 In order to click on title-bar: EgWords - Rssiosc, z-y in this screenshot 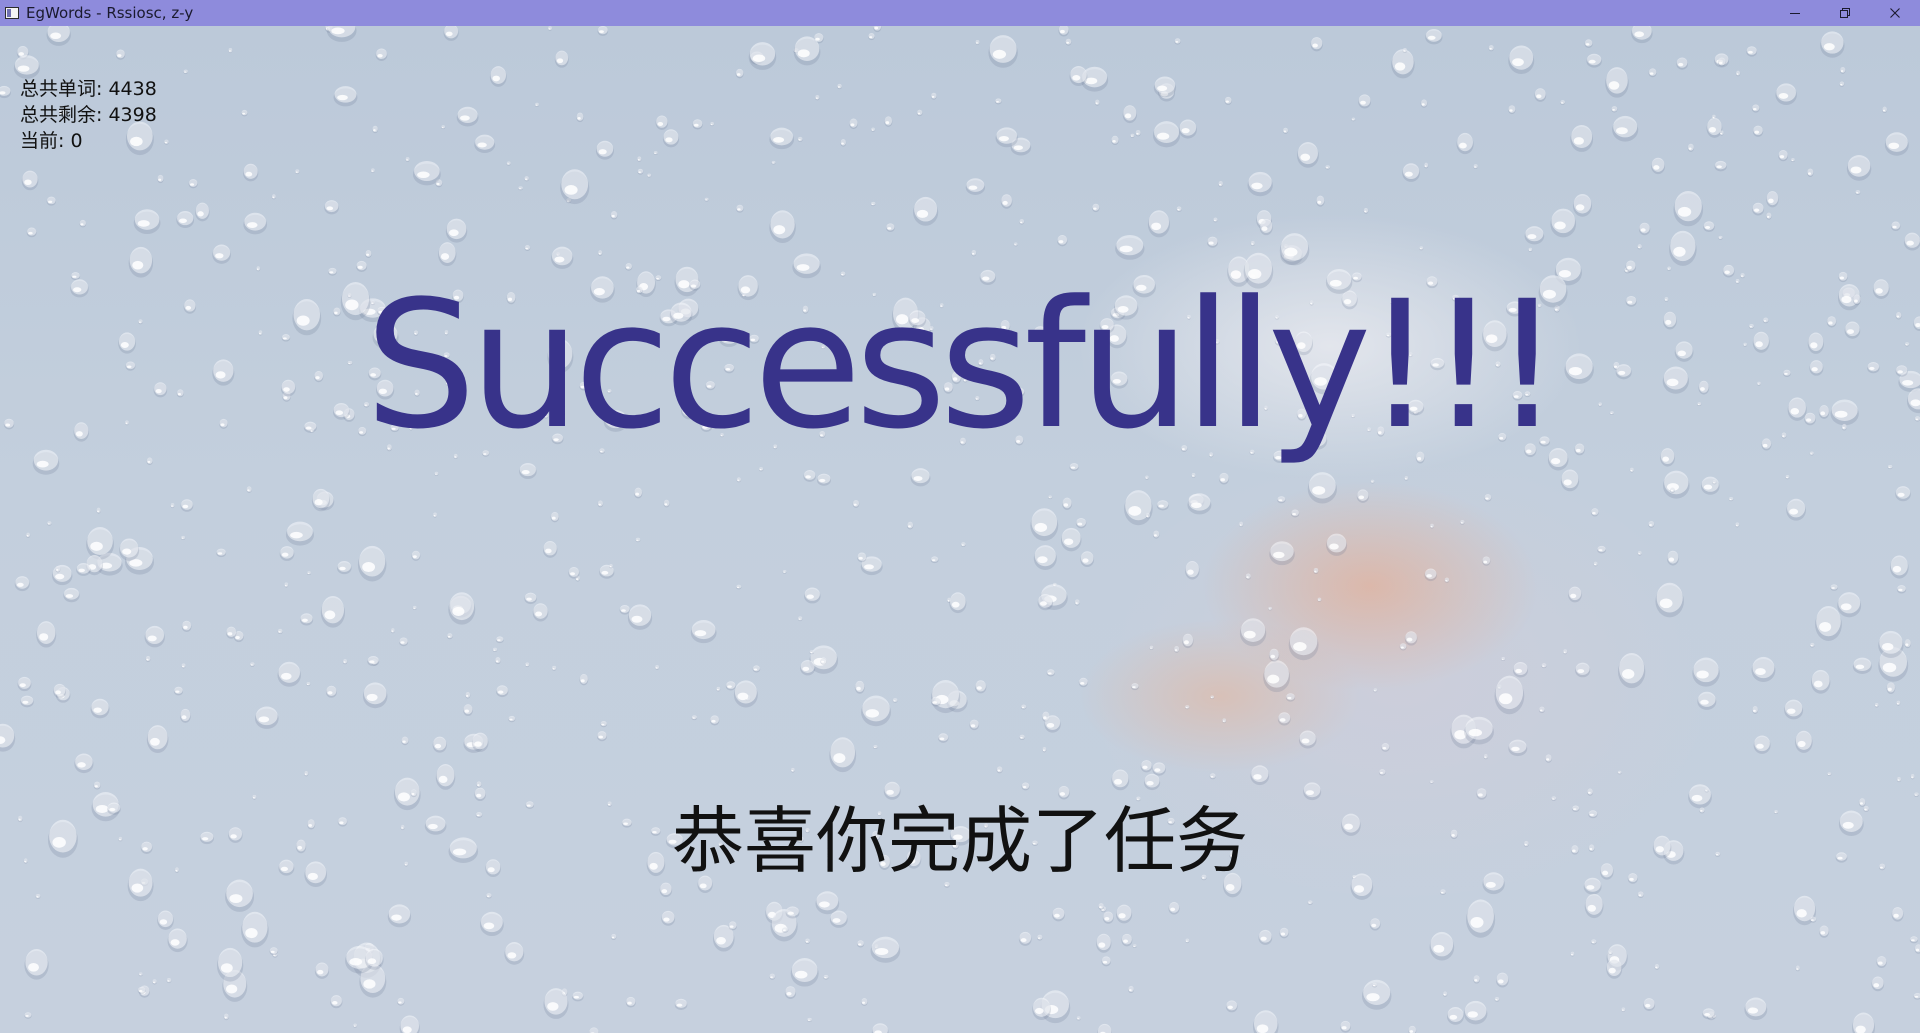, I will do `click(960, 13)`.